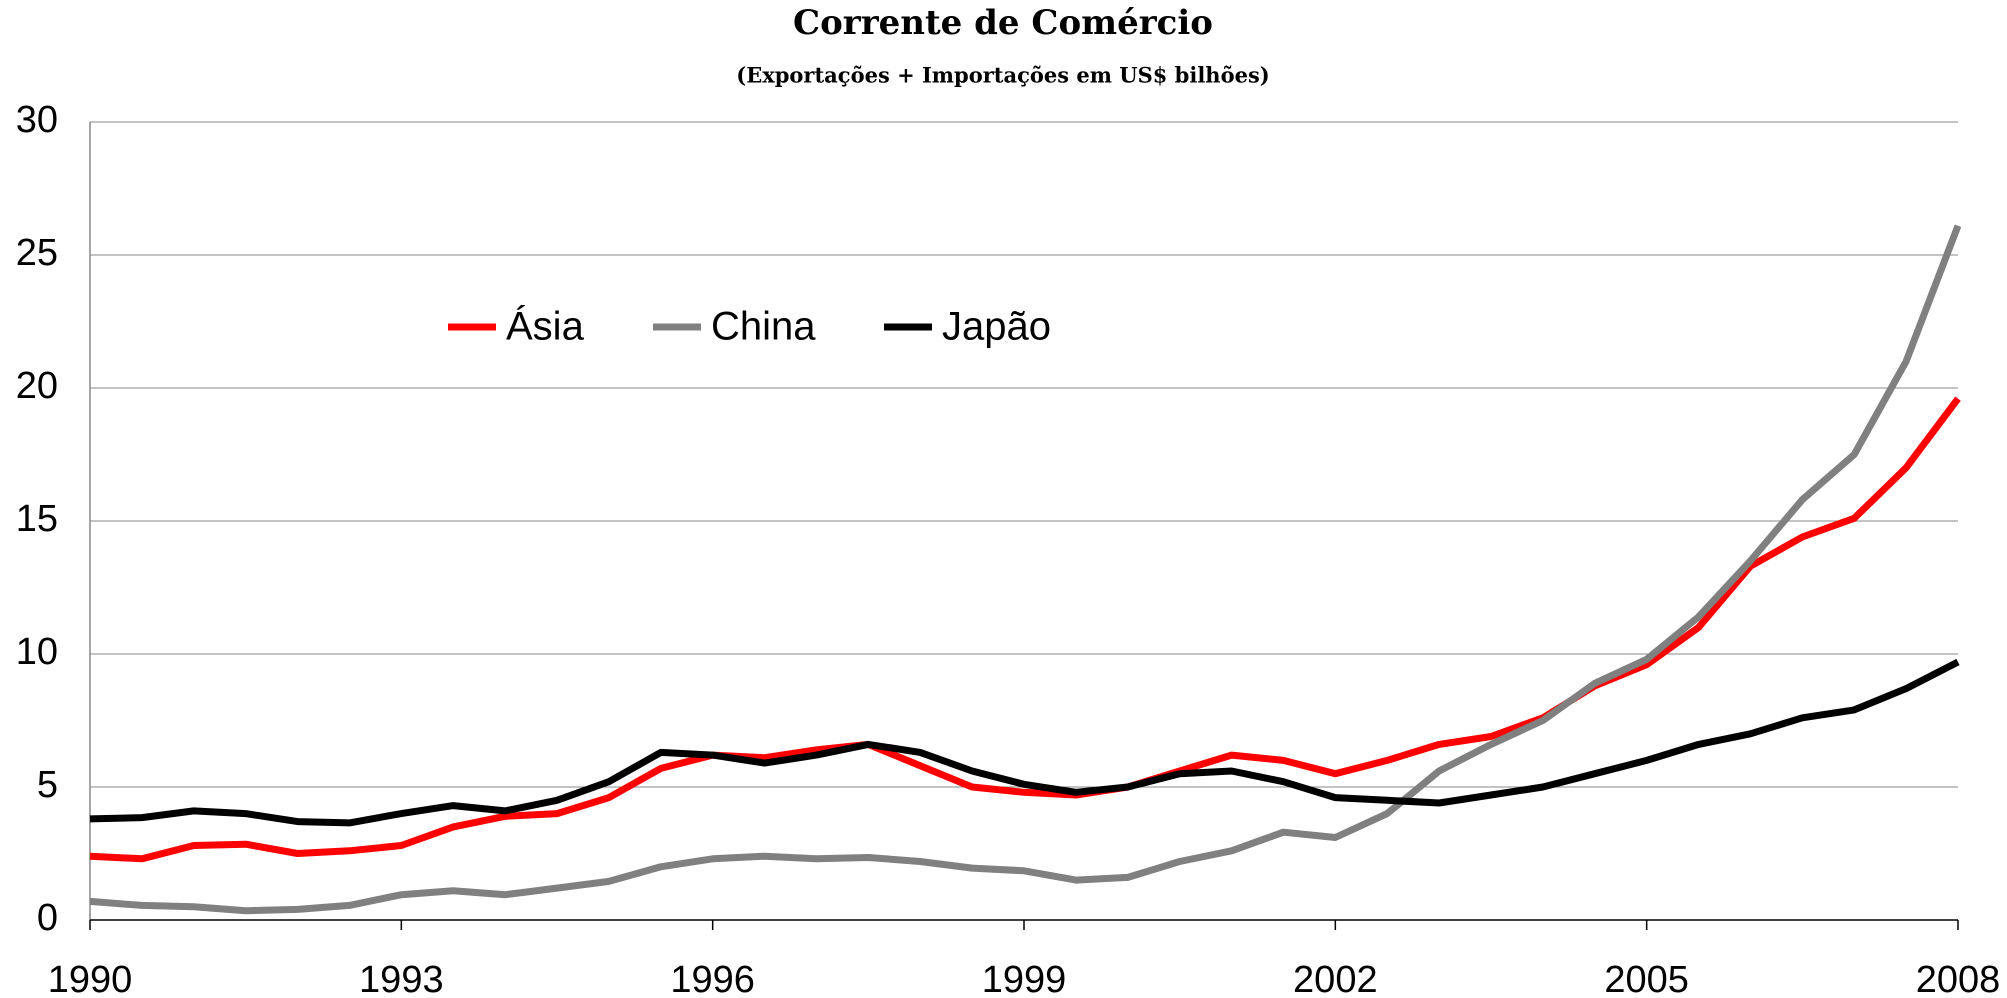  What do you see at coordinates (763, 327) in the screenshot?
I see `legend-label: China` at bounding box center [763, 327].